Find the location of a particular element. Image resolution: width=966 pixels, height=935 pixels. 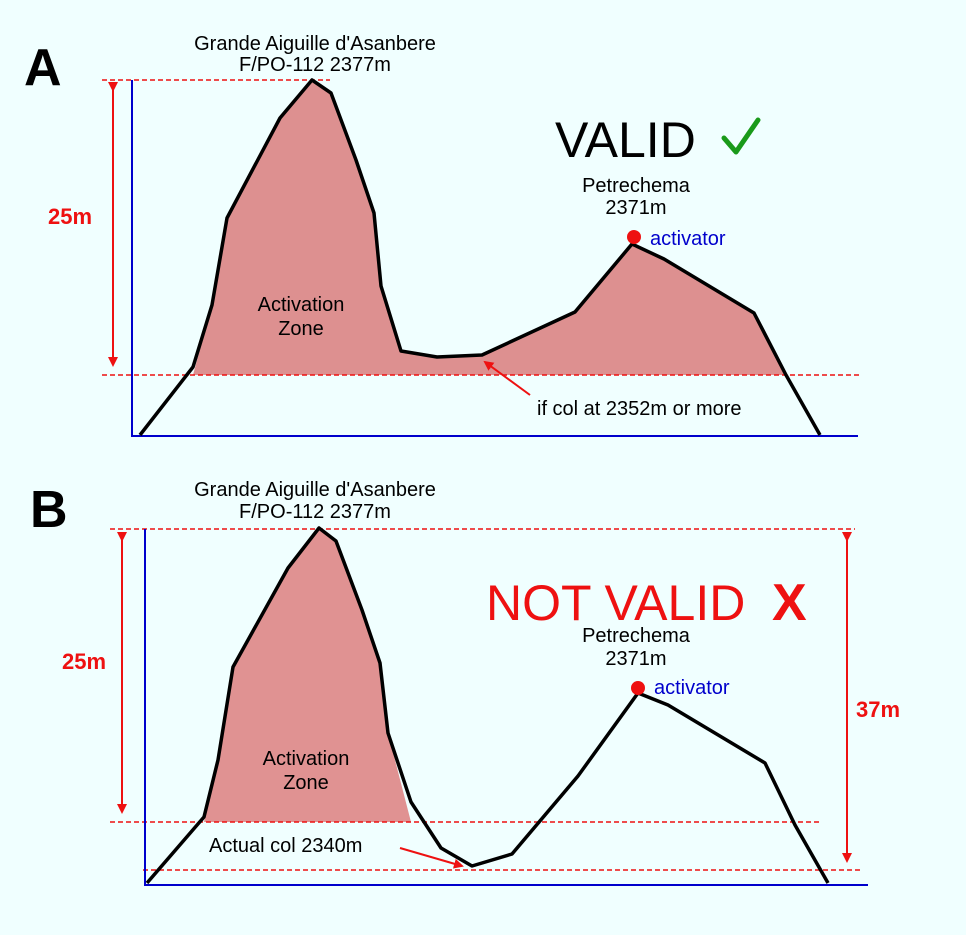

panel-a-summit-name: Grande Aiguille d'Asanbere is located at coordinates (315, 44).